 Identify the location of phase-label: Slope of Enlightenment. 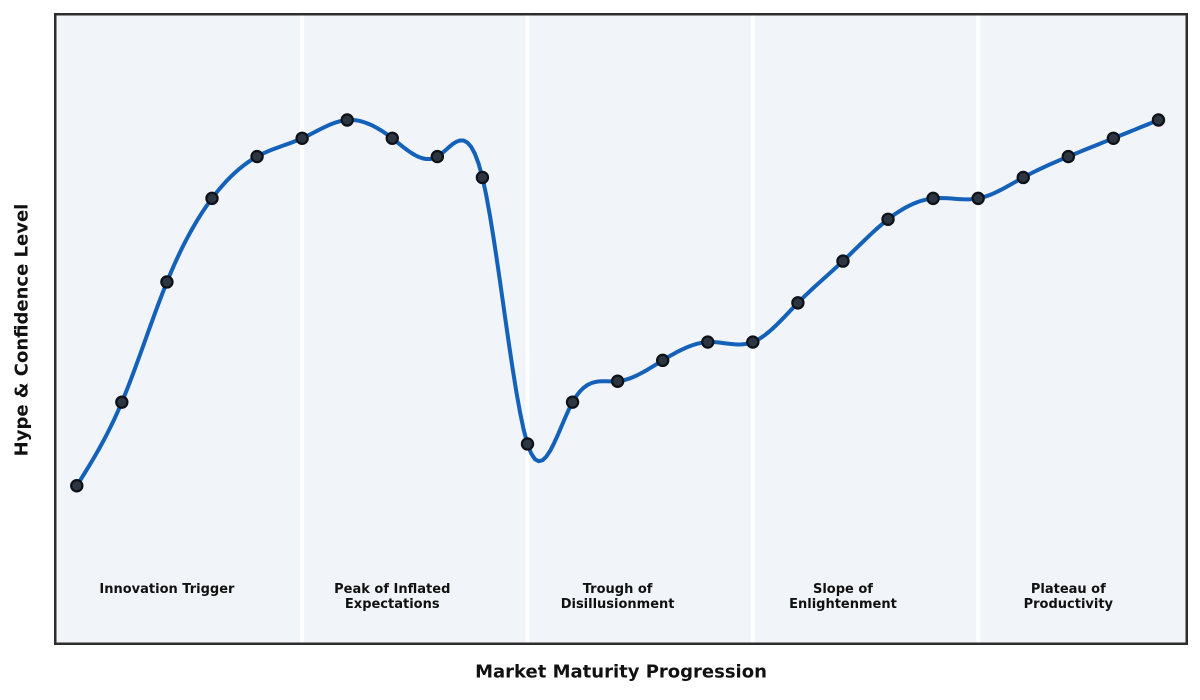
(843, 597).